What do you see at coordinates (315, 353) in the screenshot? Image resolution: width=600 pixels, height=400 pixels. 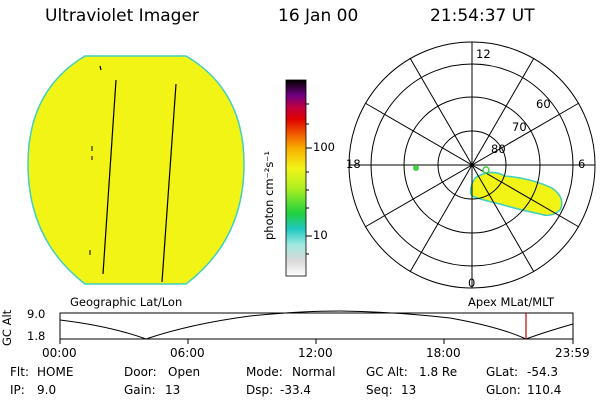 I see `time-tick-1200: 12:00` at bounding box center [315, 353].